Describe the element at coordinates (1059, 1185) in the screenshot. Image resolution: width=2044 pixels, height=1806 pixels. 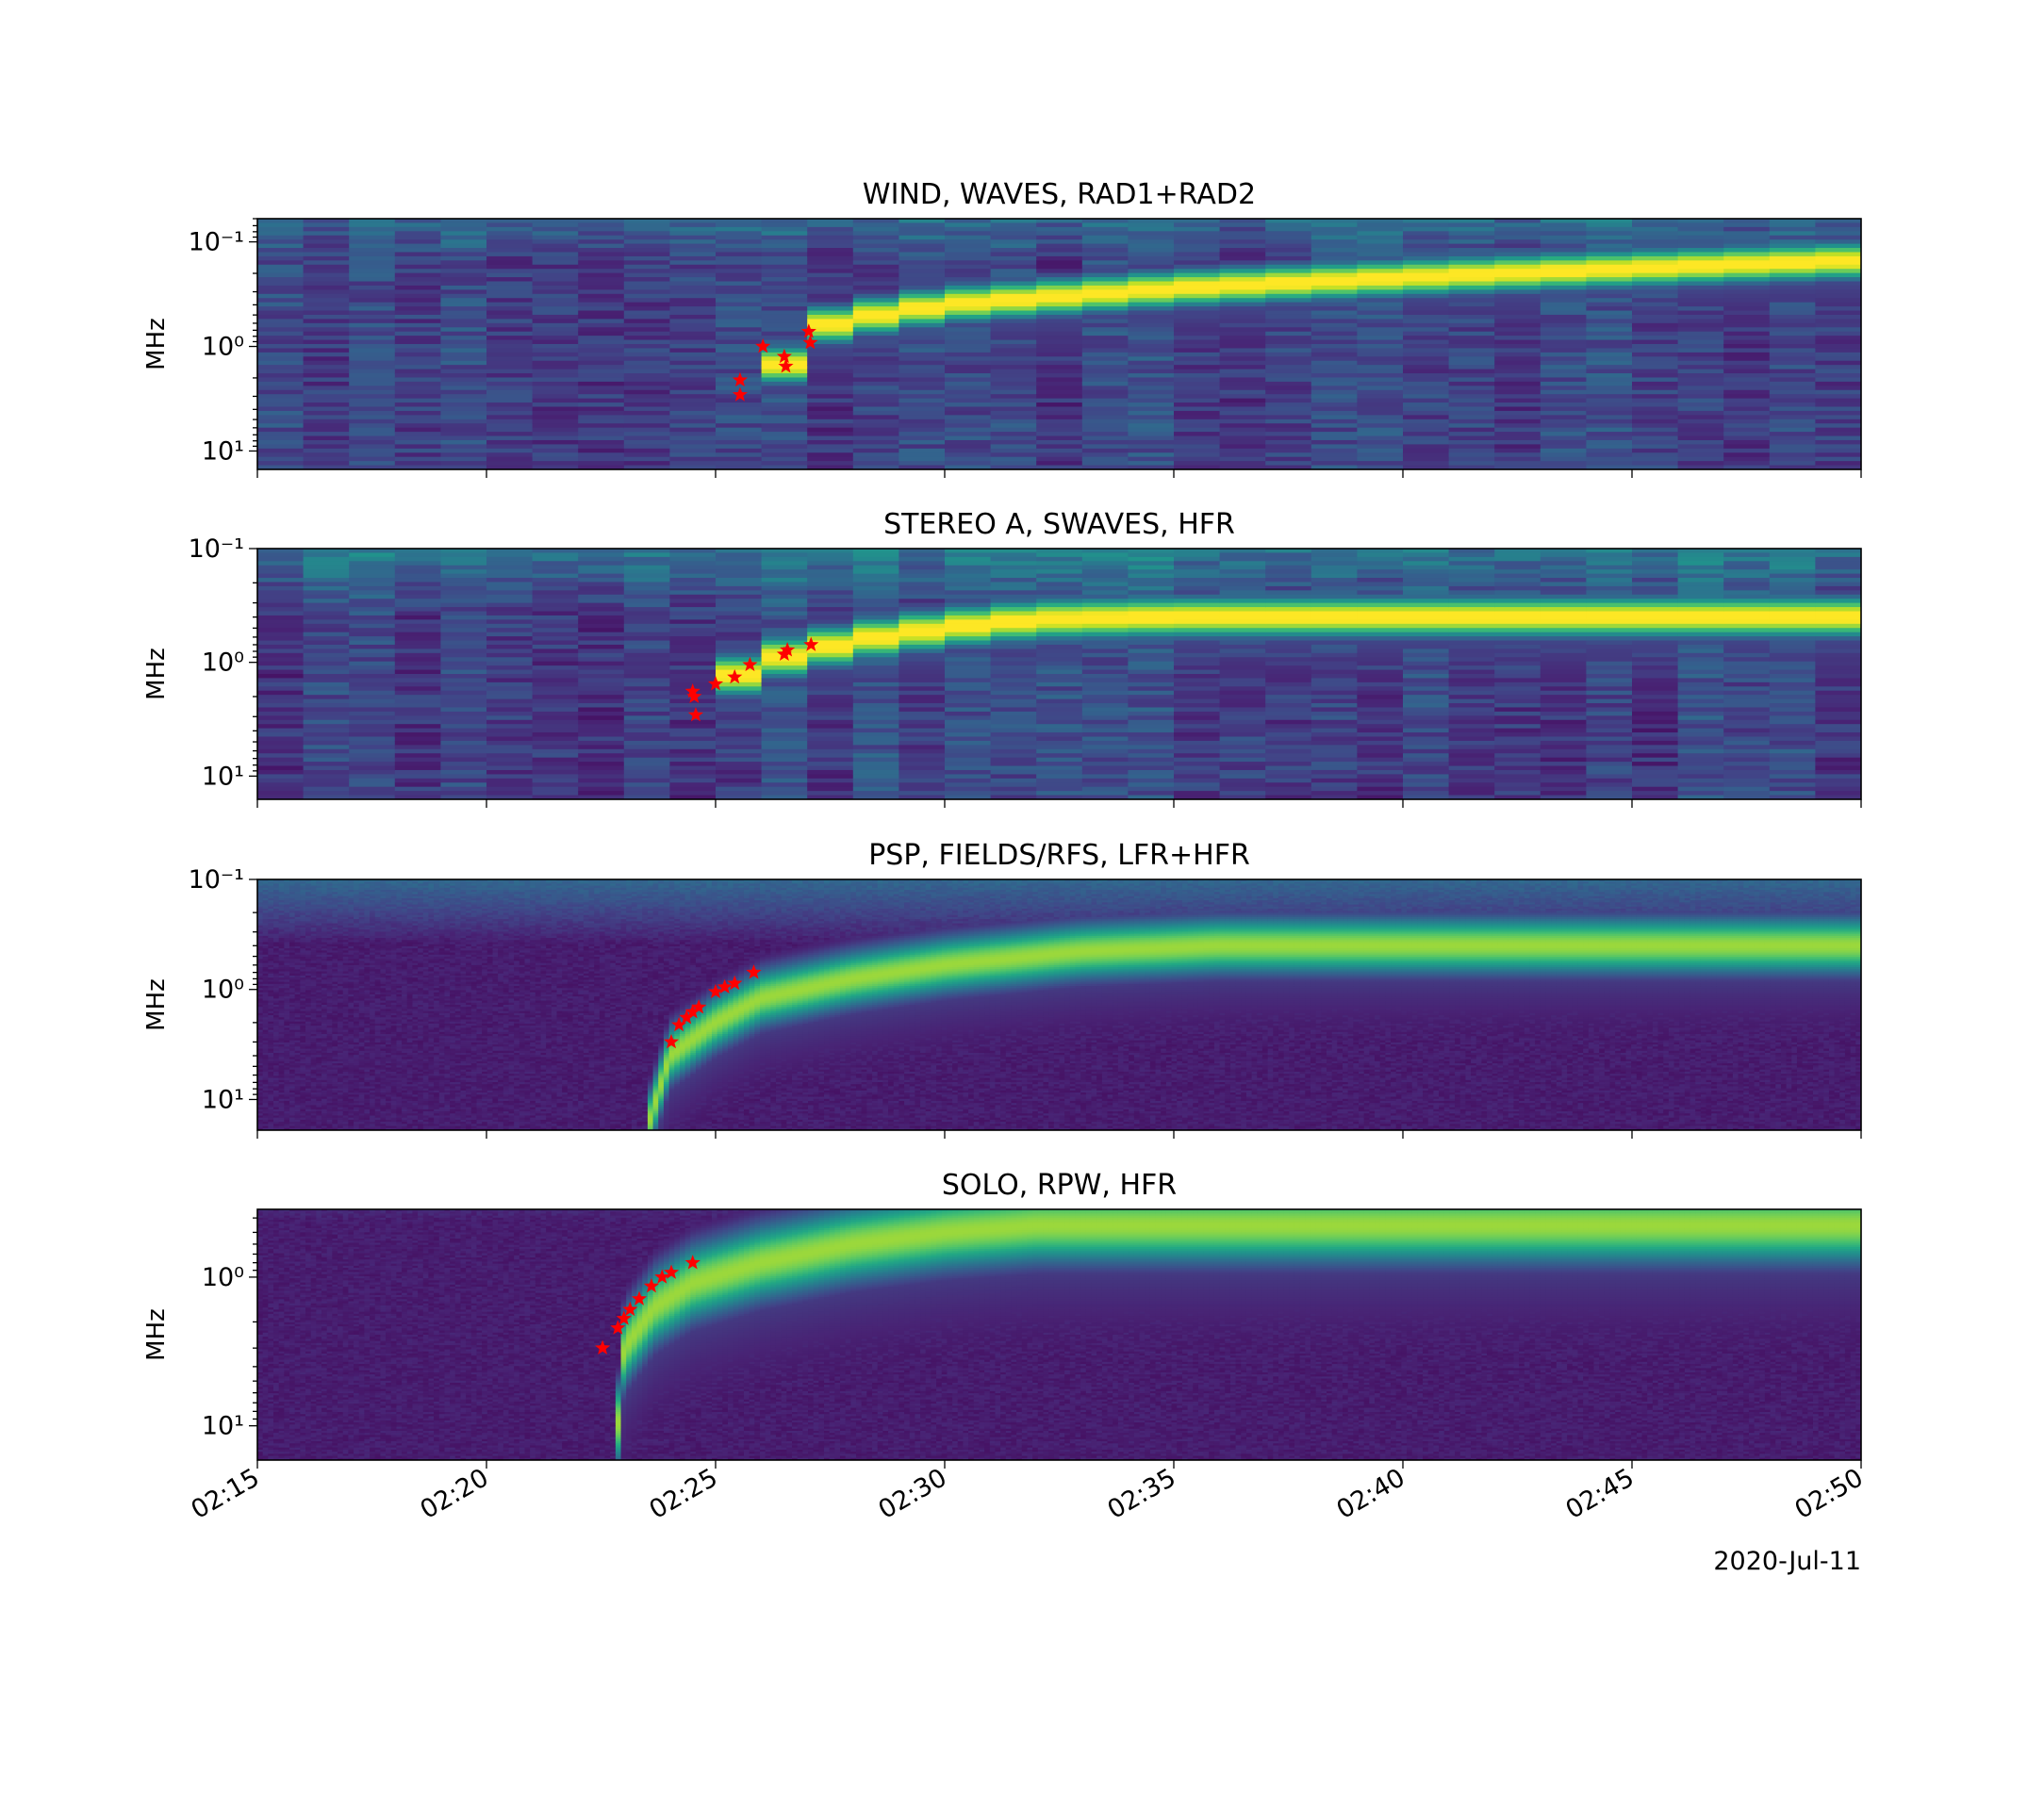
I see `panel-title-4: SOLO, RPW, HFR` at that location.